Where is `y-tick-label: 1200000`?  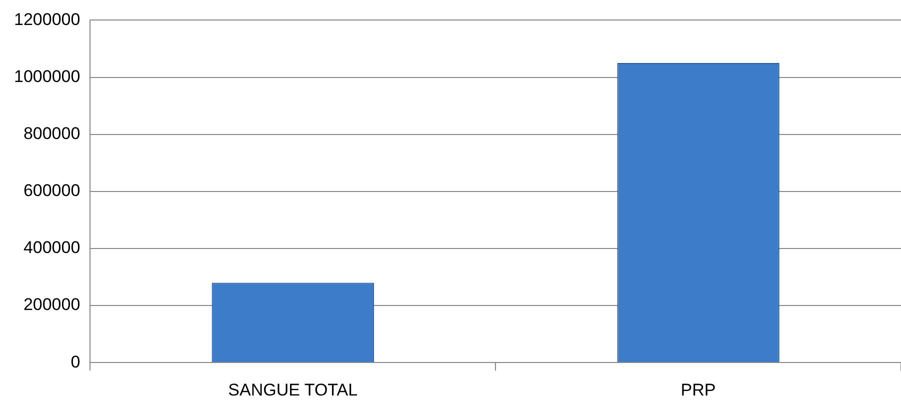 y-tick-label: 1200000 is located at coordinates (47, 19).